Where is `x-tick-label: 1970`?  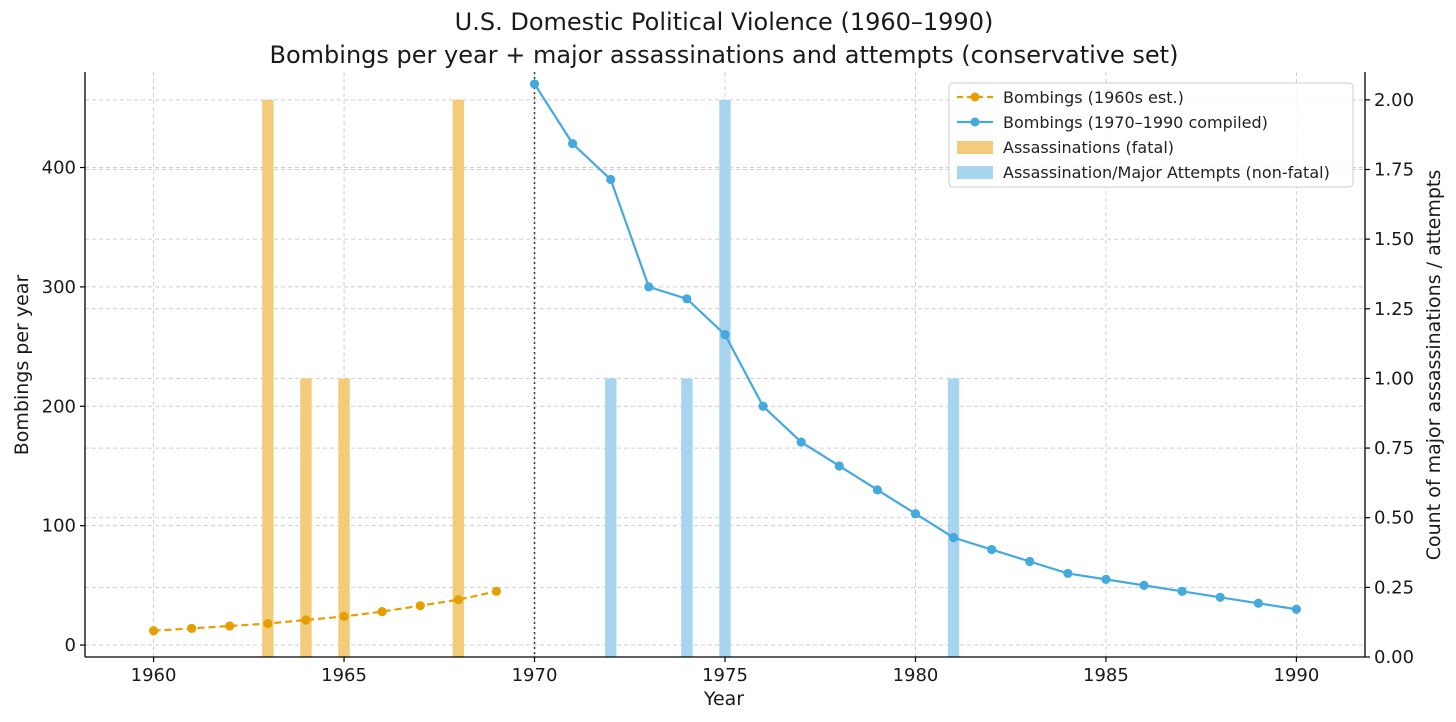
x-tick-label: 1970 is located at coordinates (535, 675).